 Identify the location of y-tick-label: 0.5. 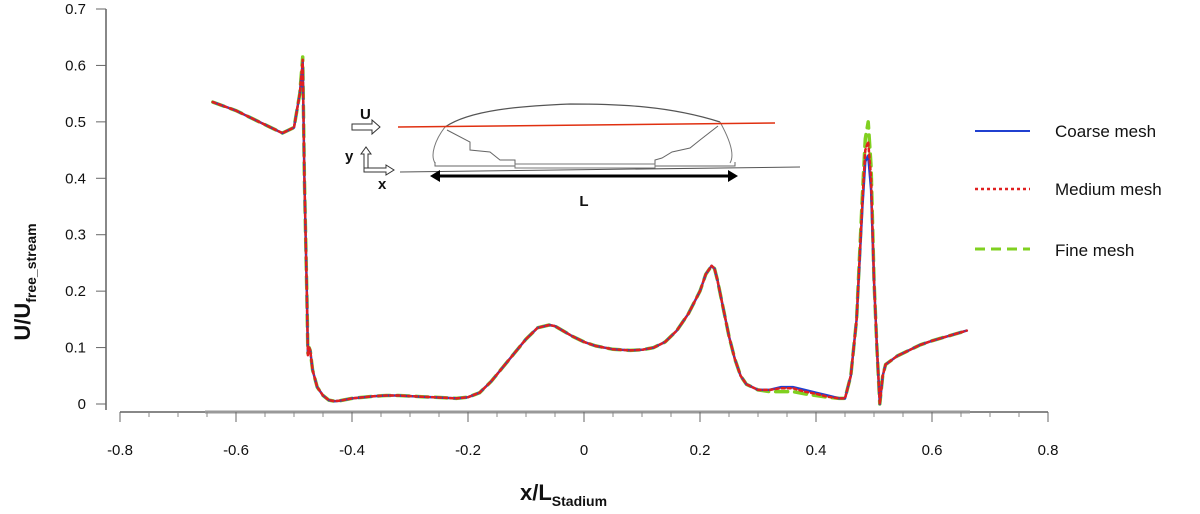
(75, 122).